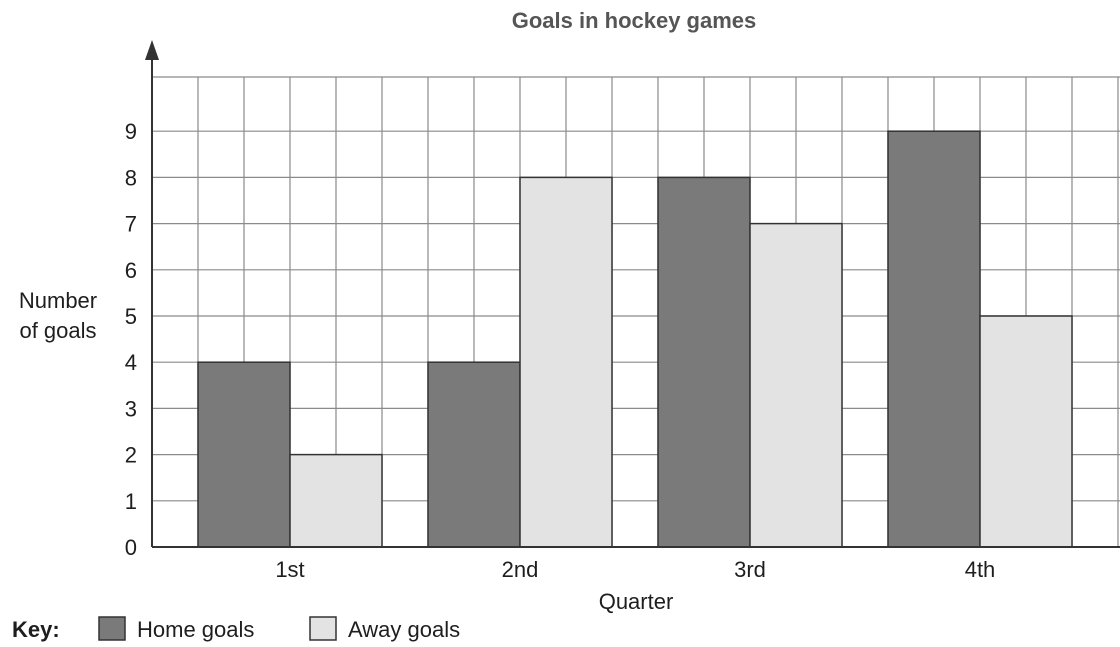 This screenshot has width=1120, height=647. I want to click on y-axis-label-line-1: Number, so click(58, 300).